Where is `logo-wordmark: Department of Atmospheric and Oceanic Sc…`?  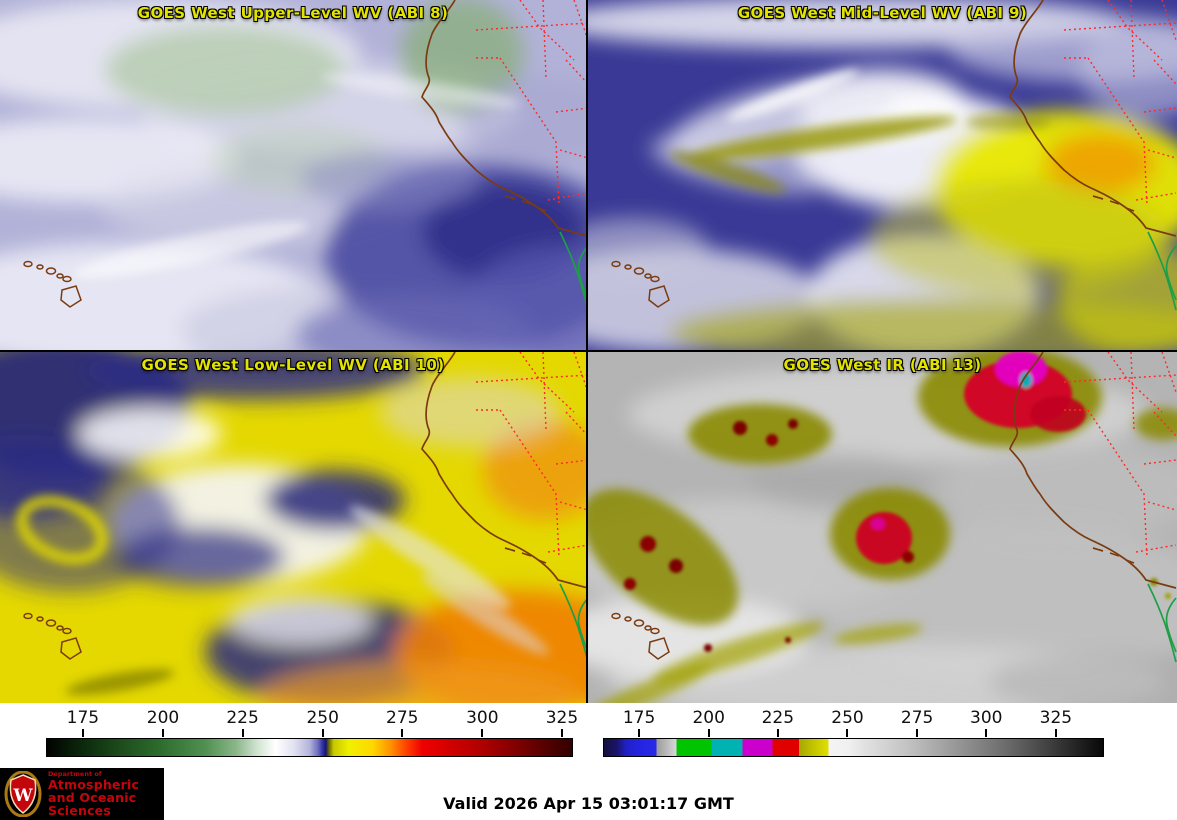
logo-wordmark: Department of Atmospheric and Oceanic Sc… is located at coordinates (106, 793).